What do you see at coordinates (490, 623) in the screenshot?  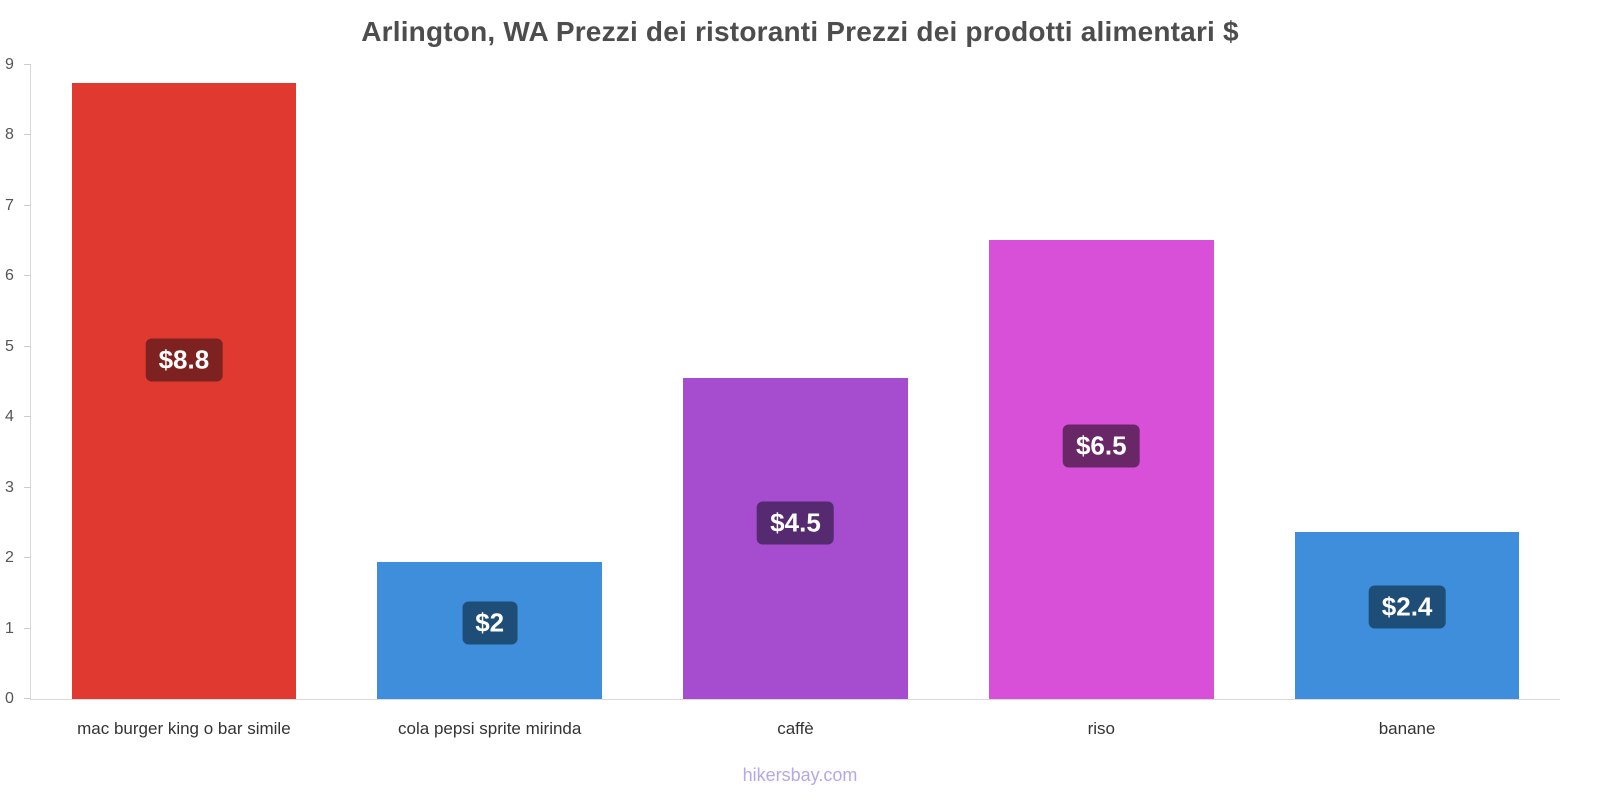 I see `bar-value-badge: $2` at bounding box center [490, 623].